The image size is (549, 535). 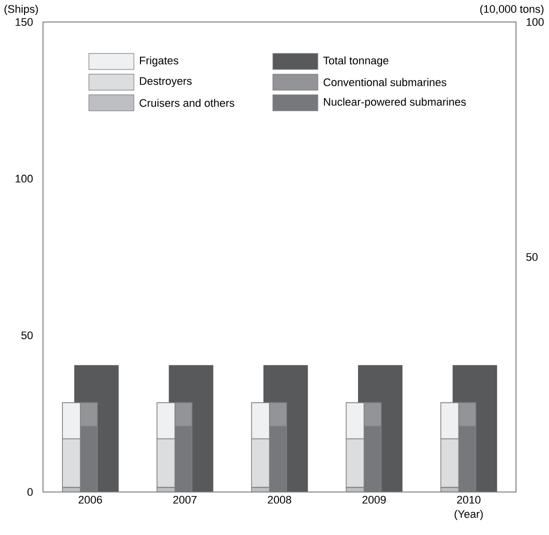 I want to click on legend-label: Conventional submarines, so click(x=385, y=82).